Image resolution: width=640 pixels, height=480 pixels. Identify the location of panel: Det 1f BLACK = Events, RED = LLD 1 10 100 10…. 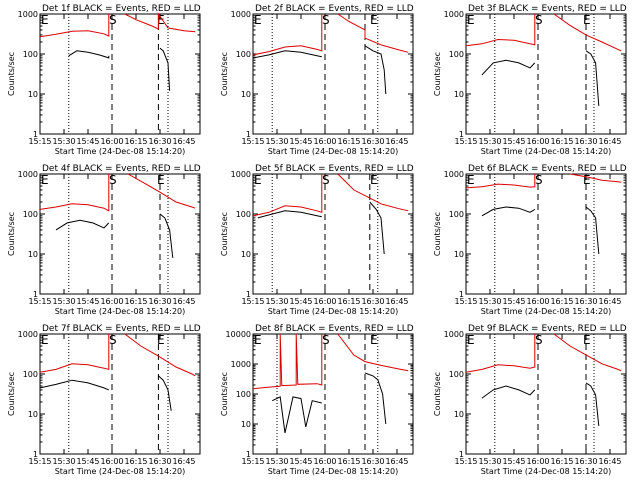
(104, 80).